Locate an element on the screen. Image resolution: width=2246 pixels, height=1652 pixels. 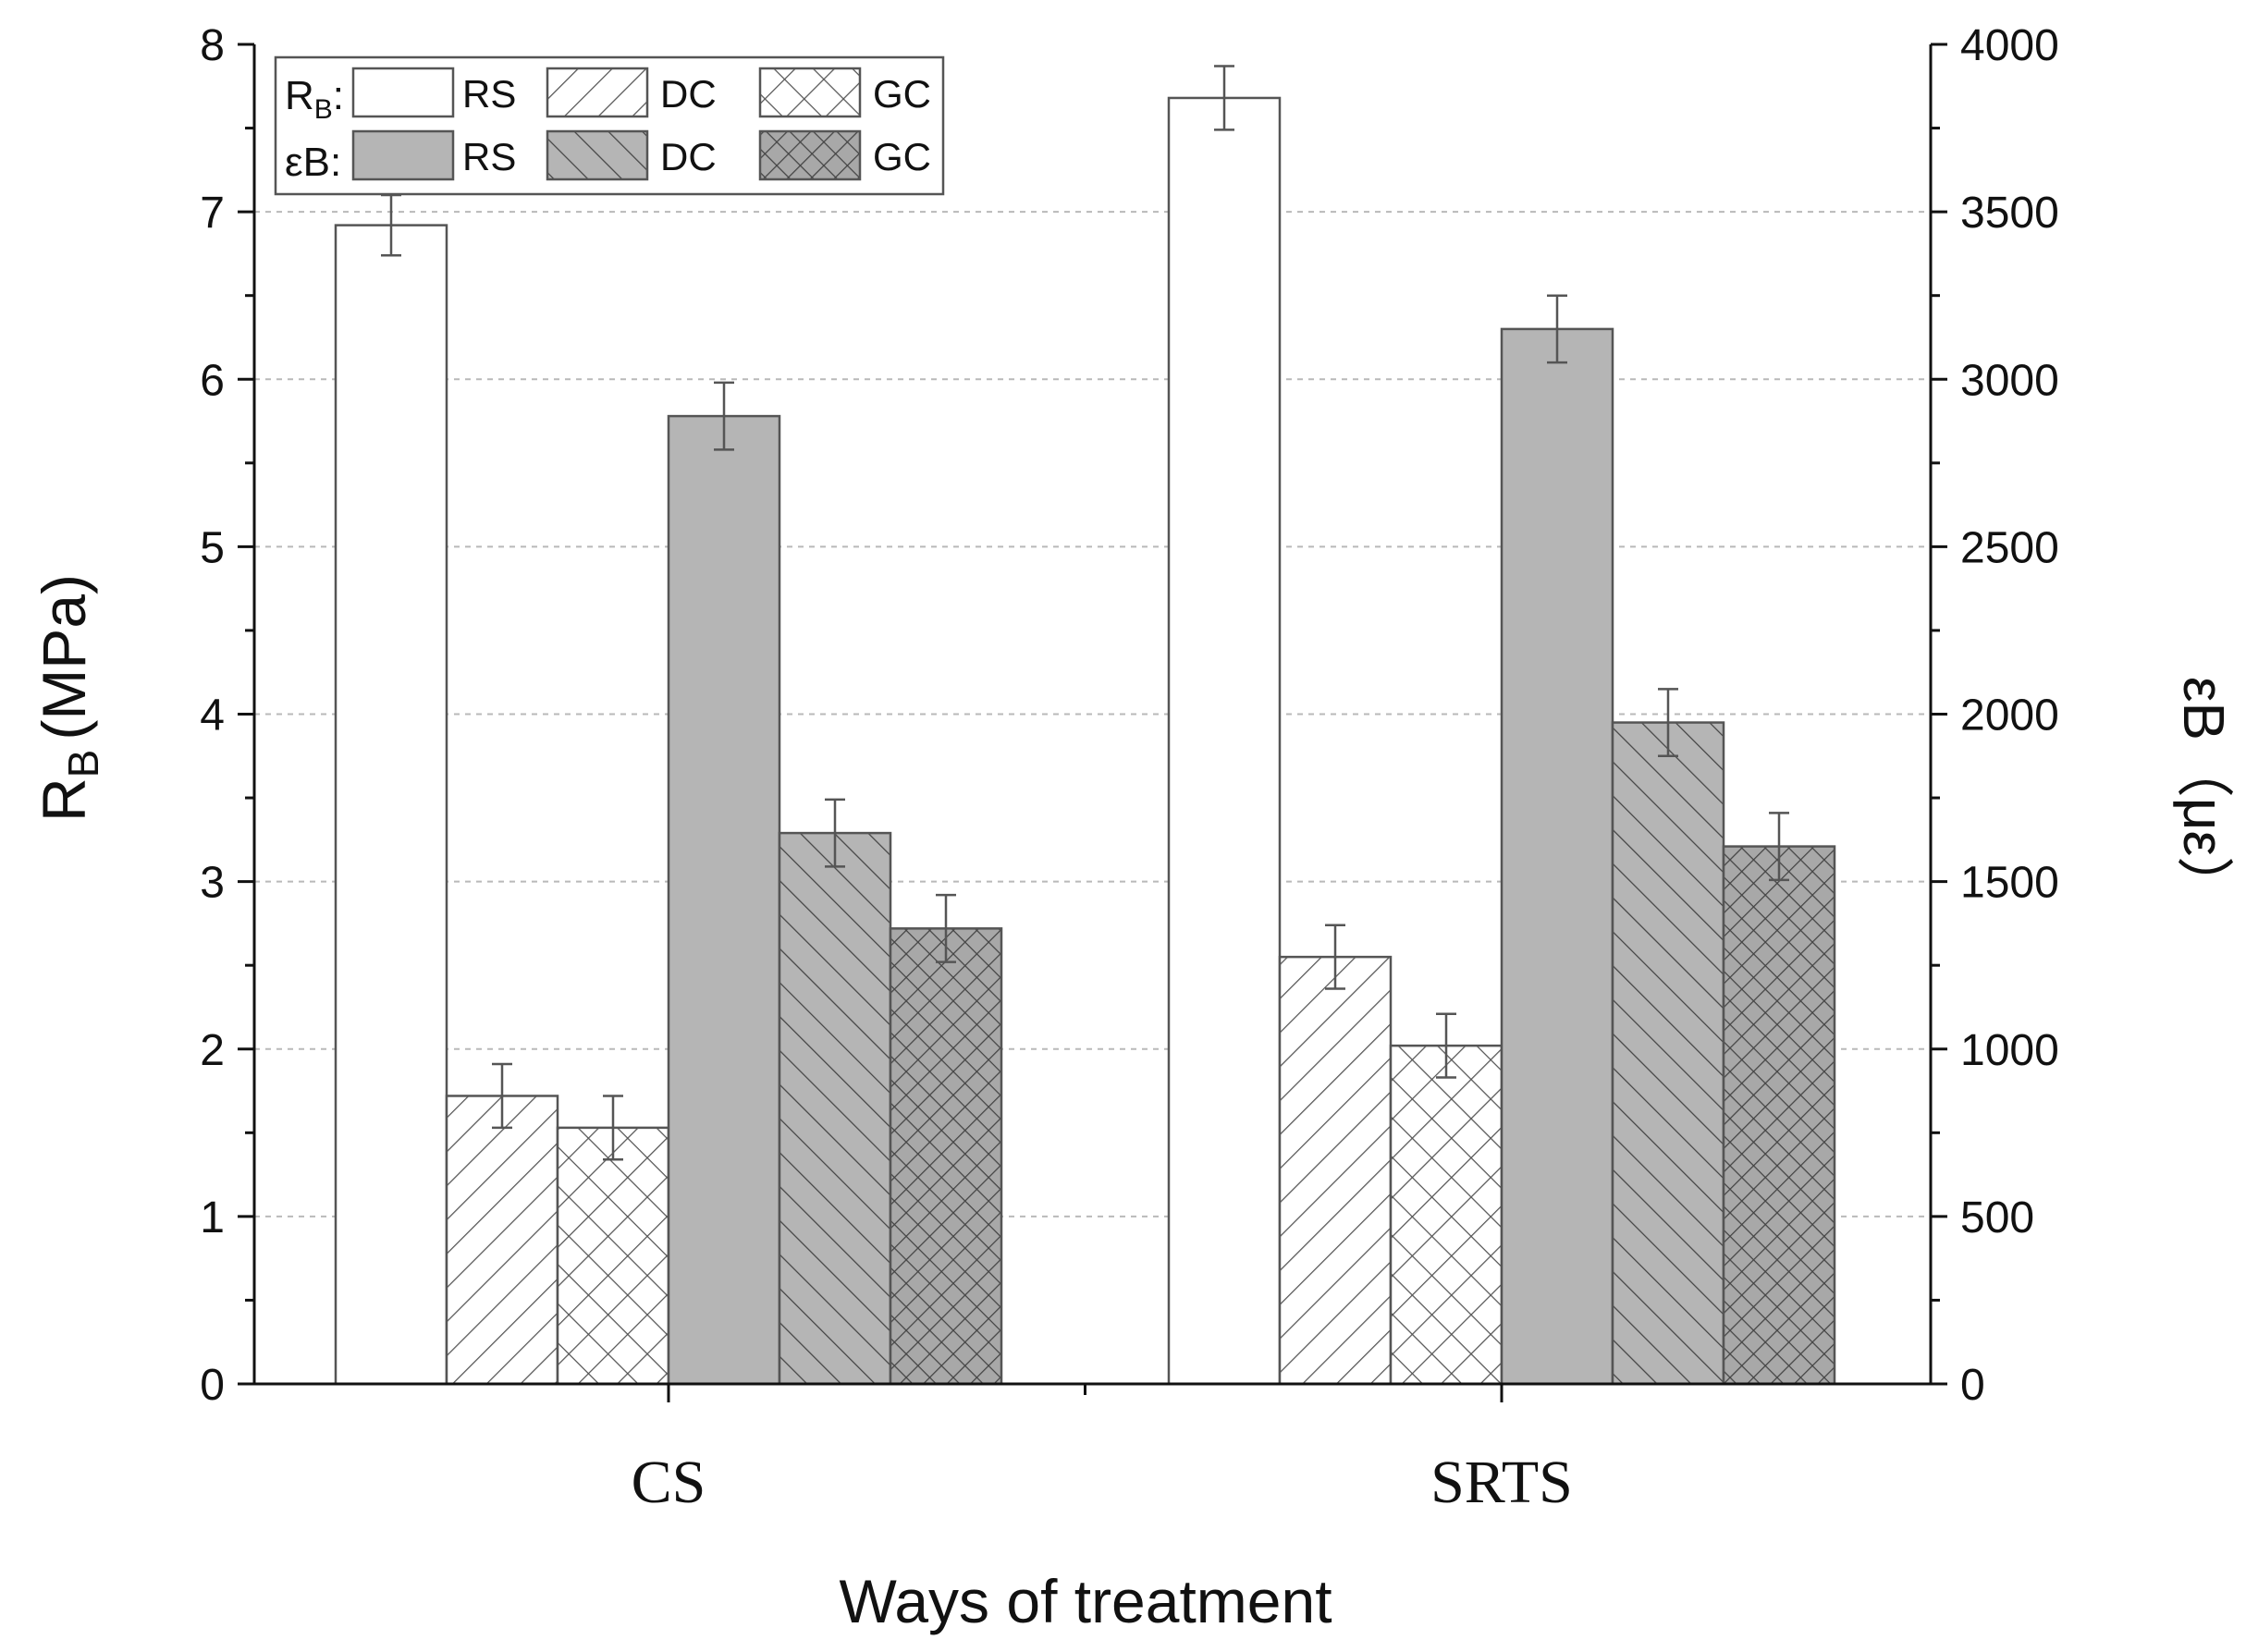
y-tick-label: 8 is located at coordinates (213, 45).